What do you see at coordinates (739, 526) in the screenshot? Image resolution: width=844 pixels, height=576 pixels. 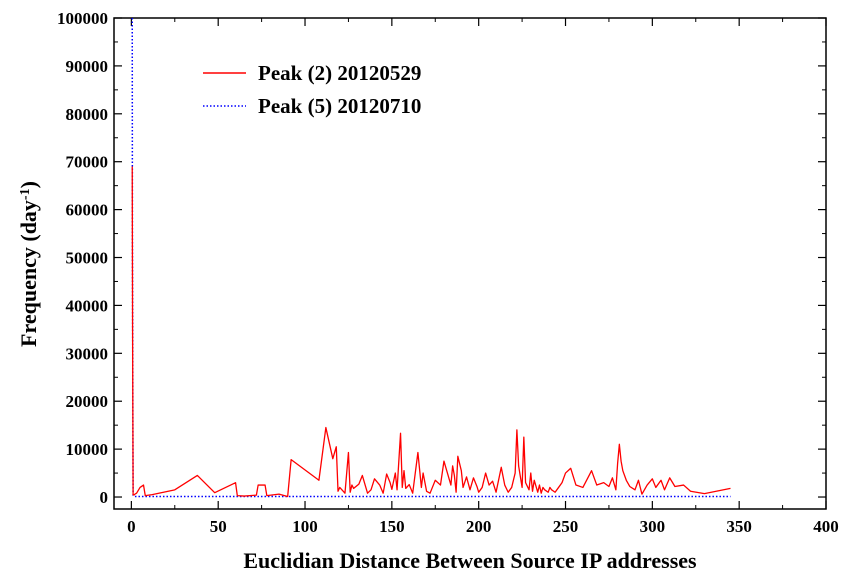 I see `x-tick-label: 350` at bounding box center [739, 526].